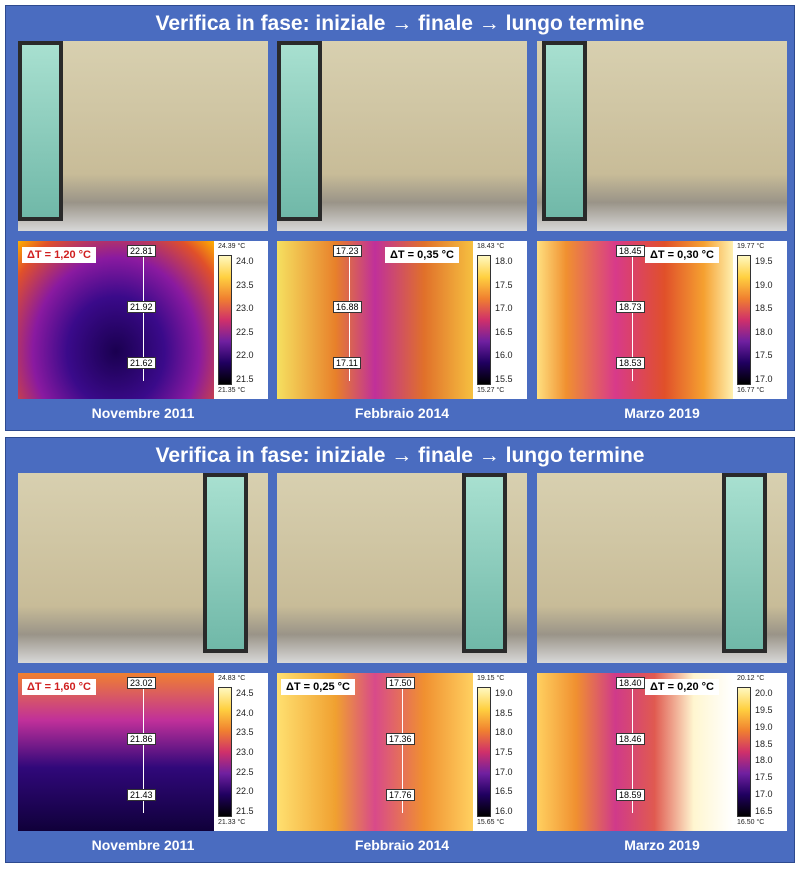 Image resolution: width=800 pixels, height=869 pixels. I want to click on spot-label: 17.36, so click(400, 739).